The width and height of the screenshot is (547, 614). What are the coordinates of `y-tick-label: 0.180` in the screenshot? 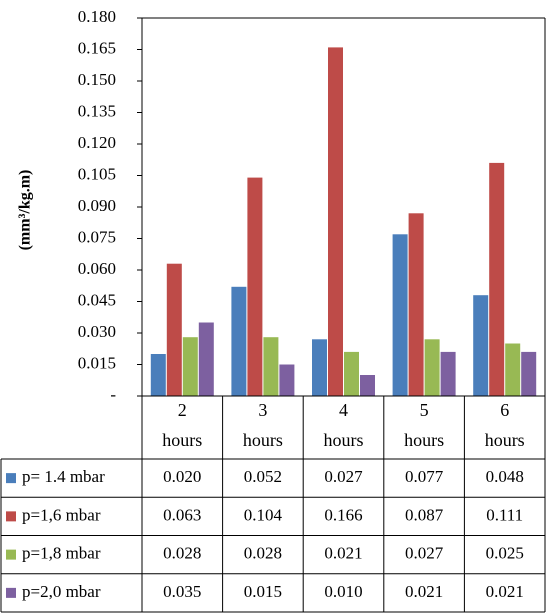 It's located at (97, 16).